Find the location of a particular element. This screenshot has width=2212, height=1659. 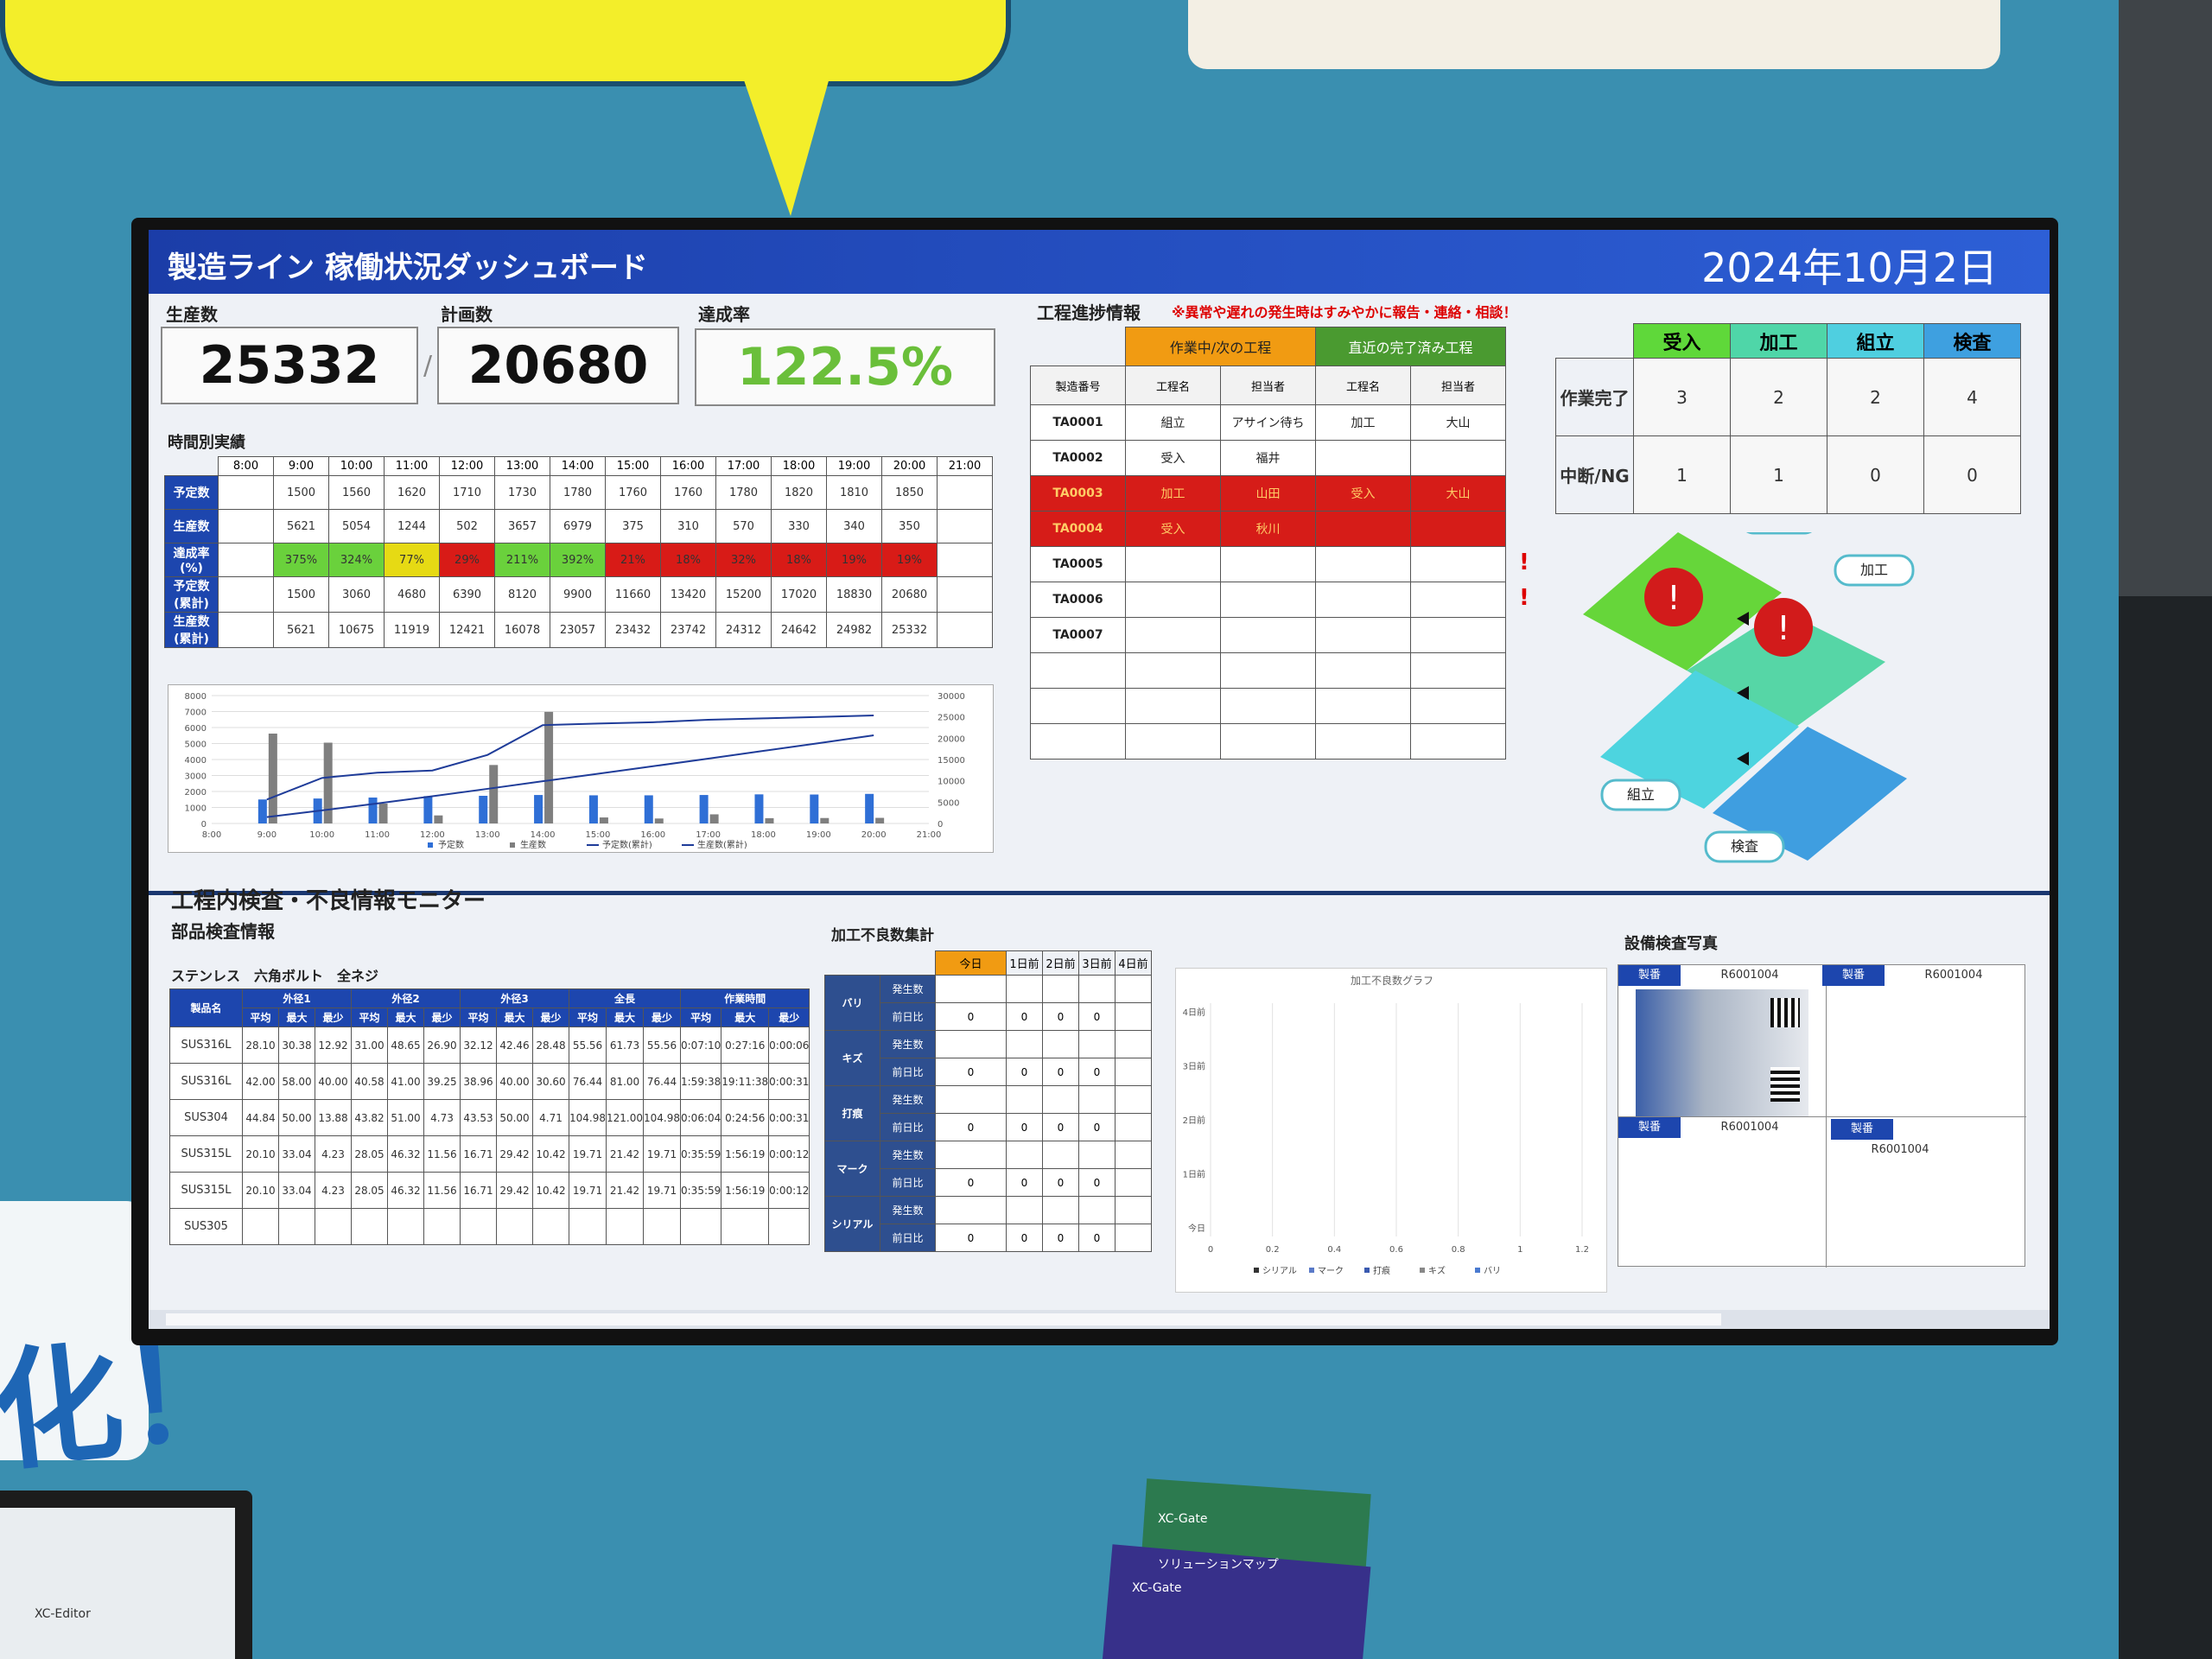

y-tick-label: 0 is located at coordinates (204, 825).